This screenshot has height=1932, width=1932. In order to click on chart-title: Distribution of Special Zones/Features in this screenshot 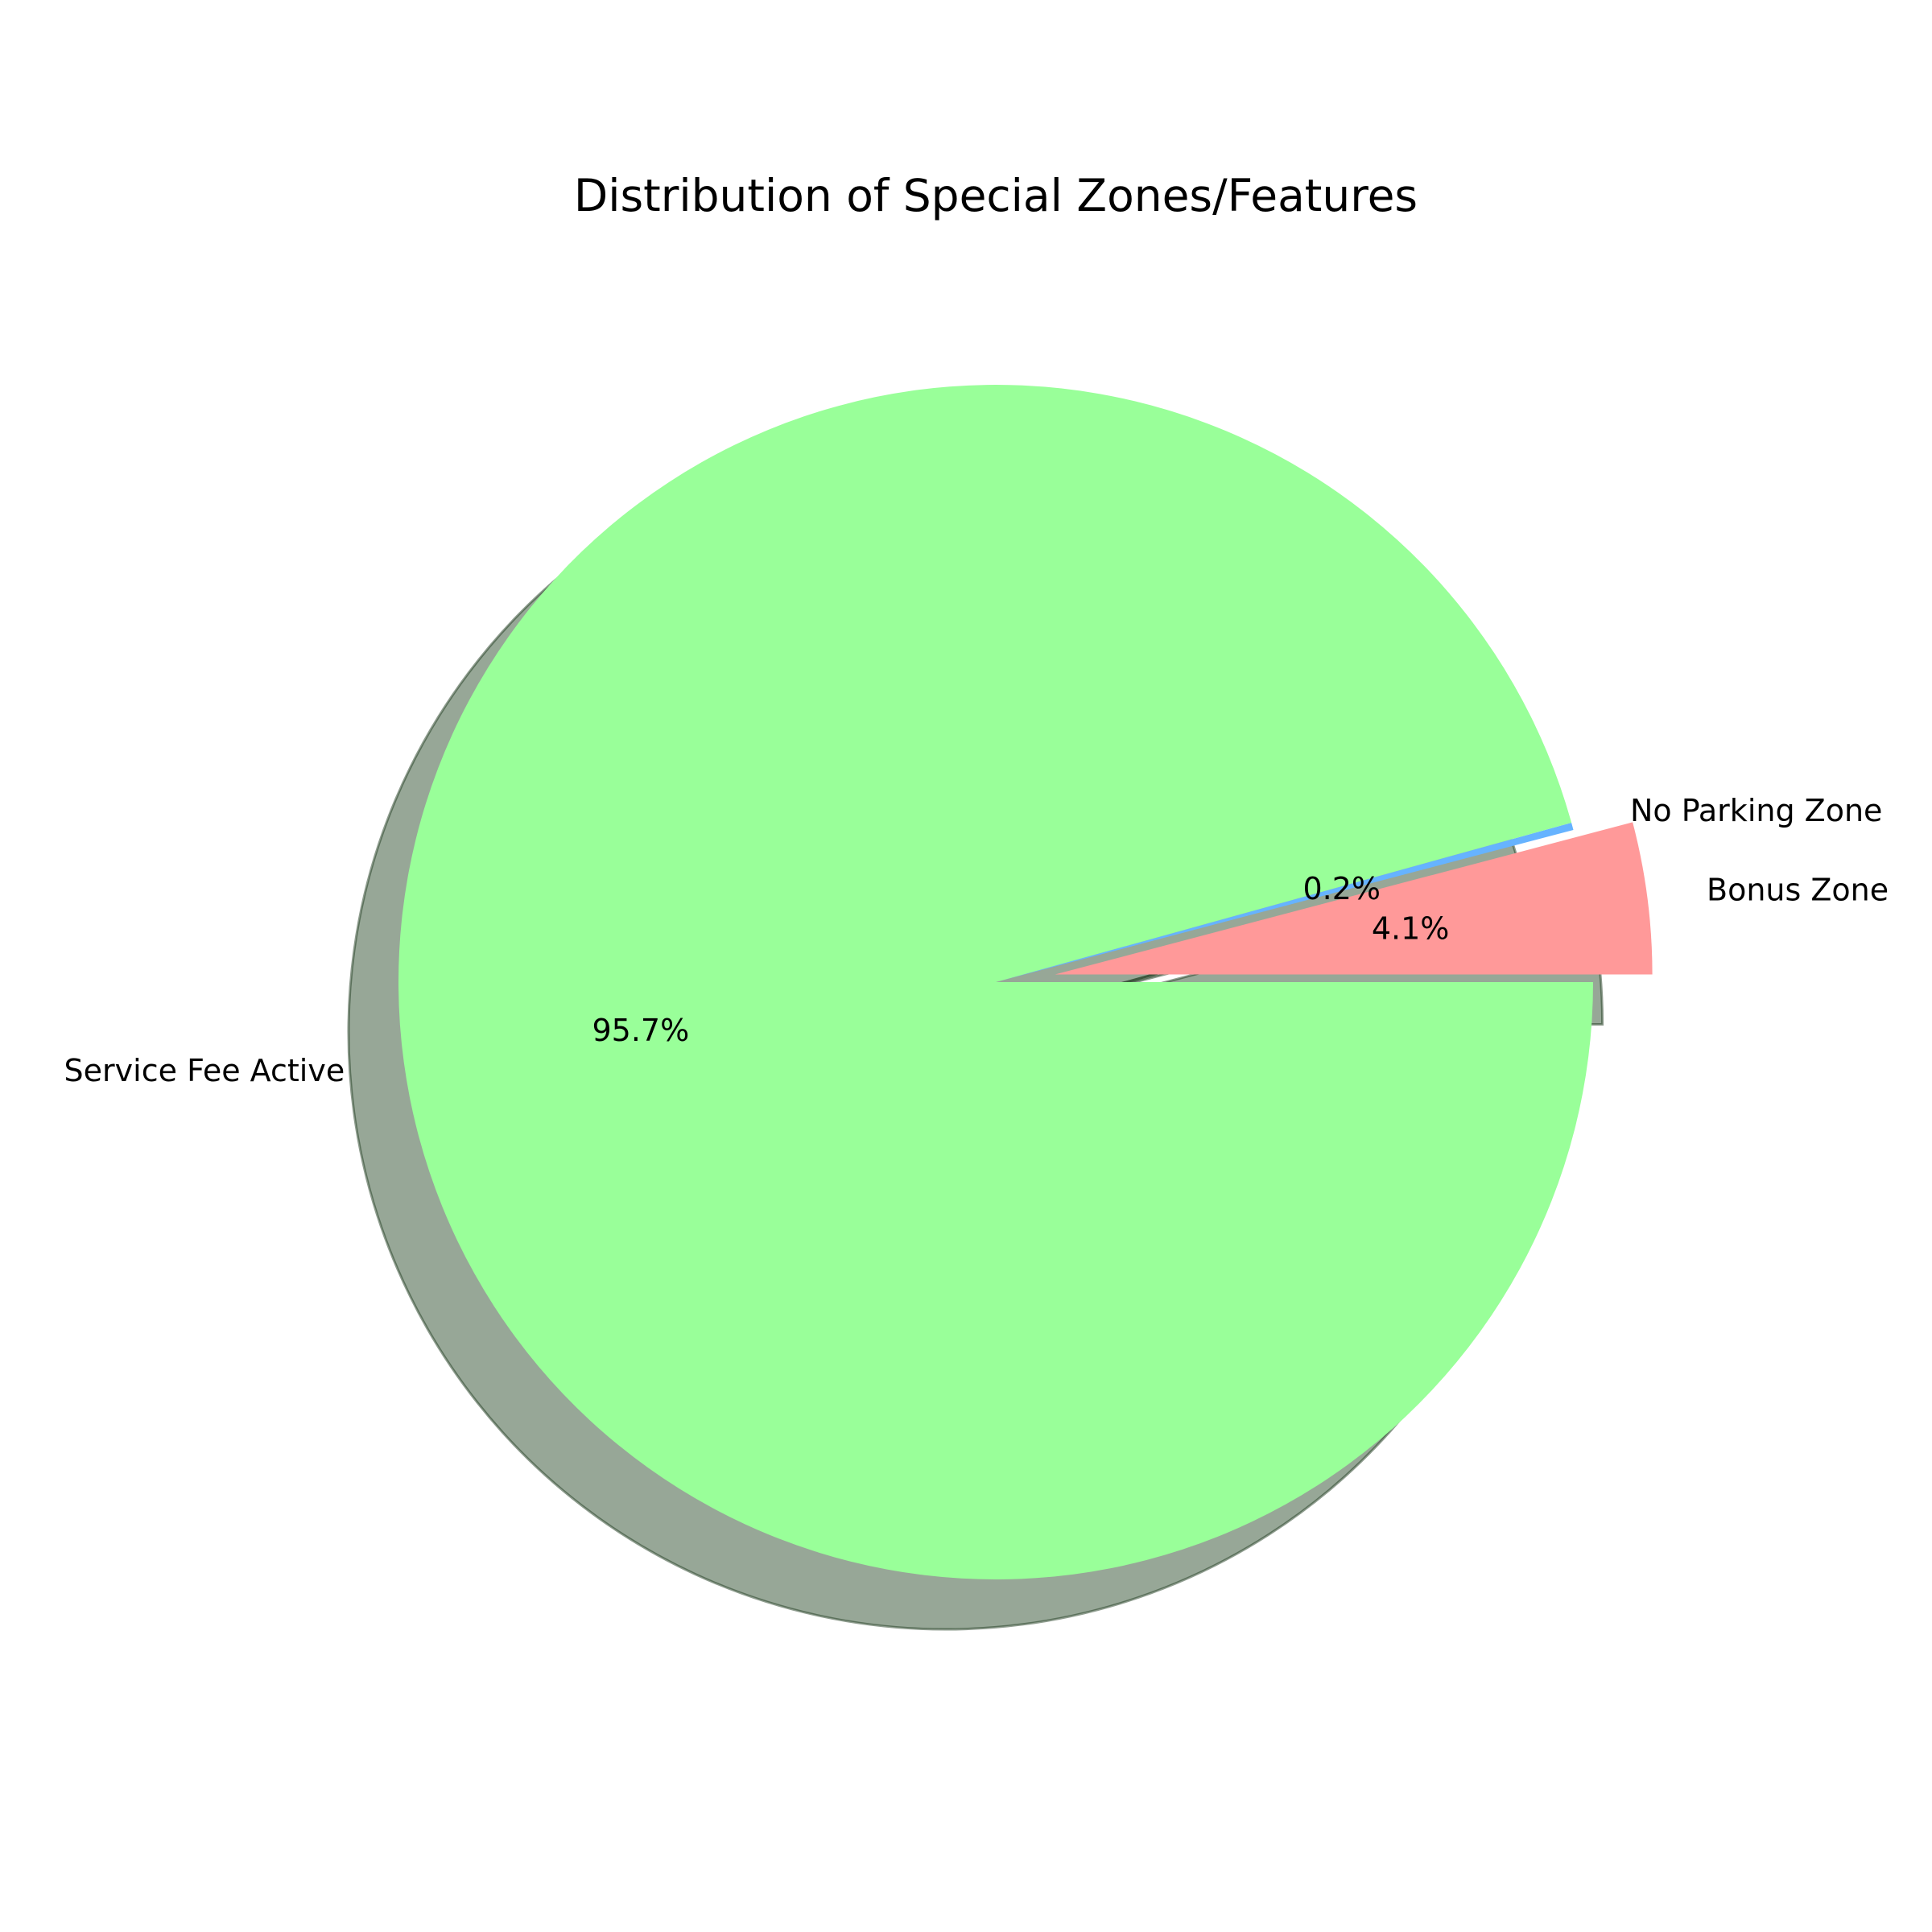, I will do `click(996, 195)`.